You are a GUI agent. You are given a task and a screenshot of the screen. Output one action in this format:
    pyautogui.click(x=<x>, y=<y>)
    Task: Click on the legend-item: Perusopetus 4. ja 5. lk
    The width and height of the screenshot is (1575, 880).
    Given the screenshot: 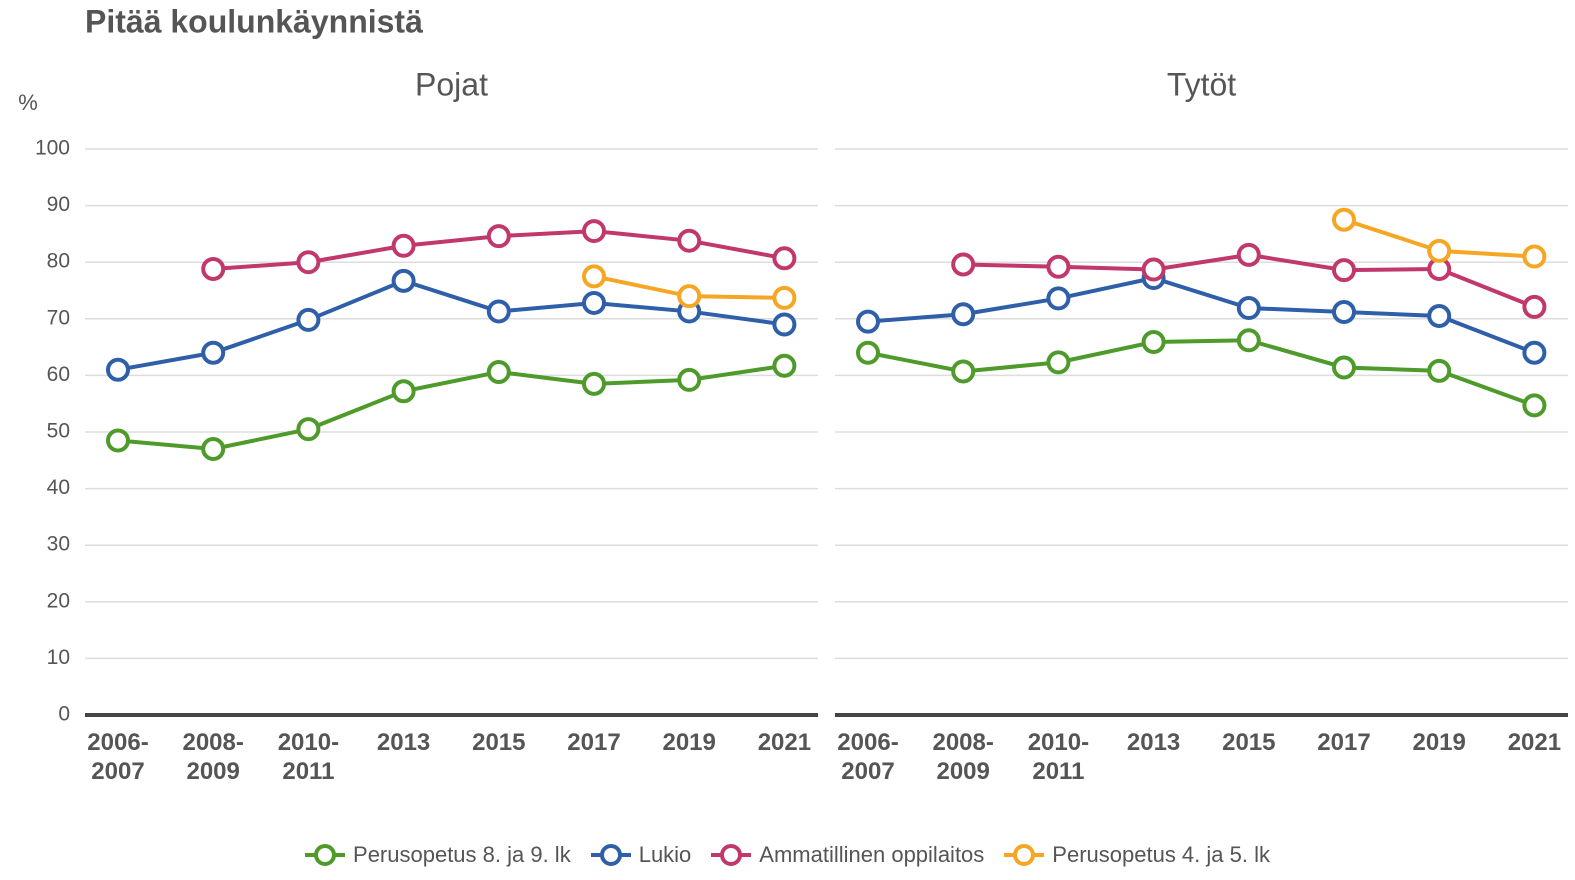 What is the action you would take?
    pyautogui.click(x=1137, y=855)
    